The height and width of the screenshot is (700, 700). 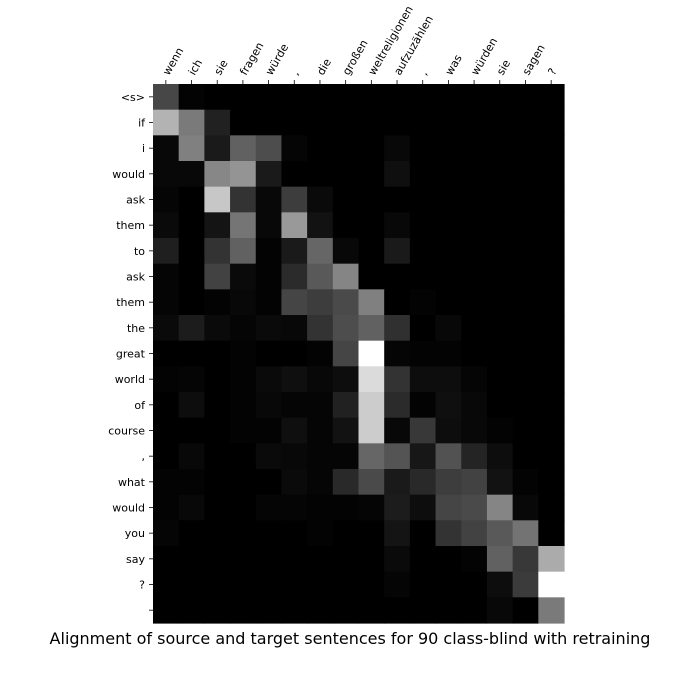 What do you see at coordinates (503, 67) in the screenshot?
I see `x-tick-label-13: sie` at bounding box center [503, 67].